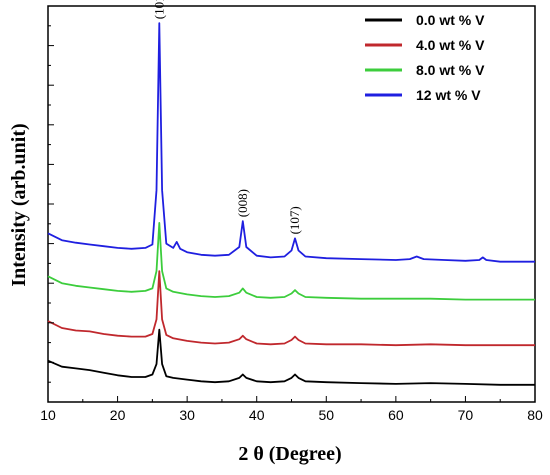  Describe the element at coordinates (326, 415) in the screenshot. I see `x-tick-label: 50` at that location.